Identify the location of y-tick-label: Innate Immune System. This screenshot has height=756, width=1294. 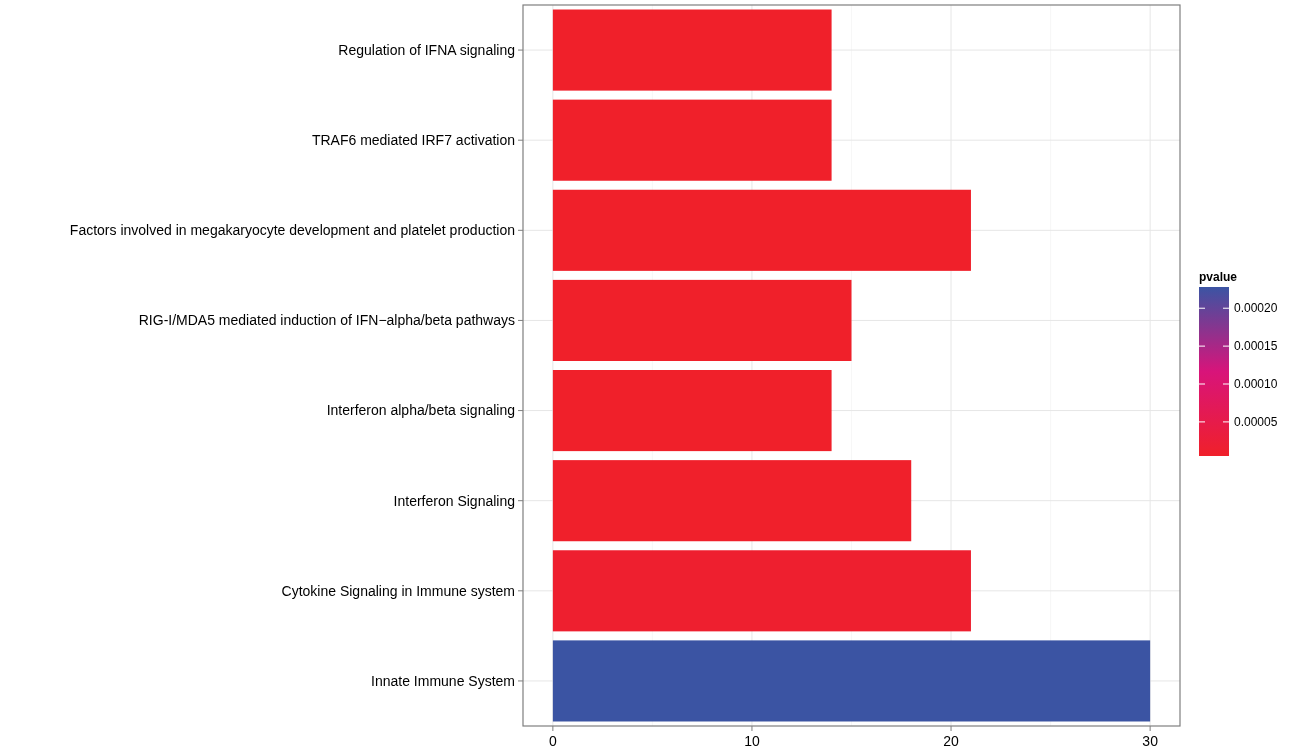
(443, 680).